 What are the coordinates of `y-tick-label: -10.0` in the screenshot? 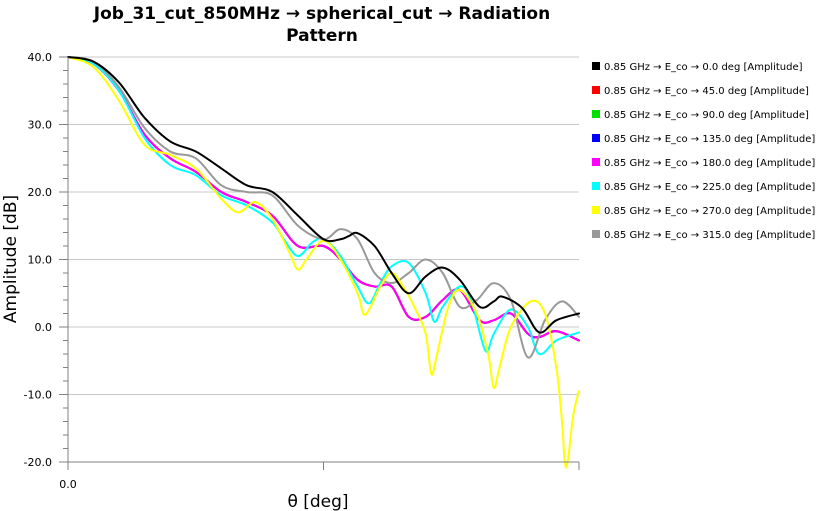 It's located at (38, 395).